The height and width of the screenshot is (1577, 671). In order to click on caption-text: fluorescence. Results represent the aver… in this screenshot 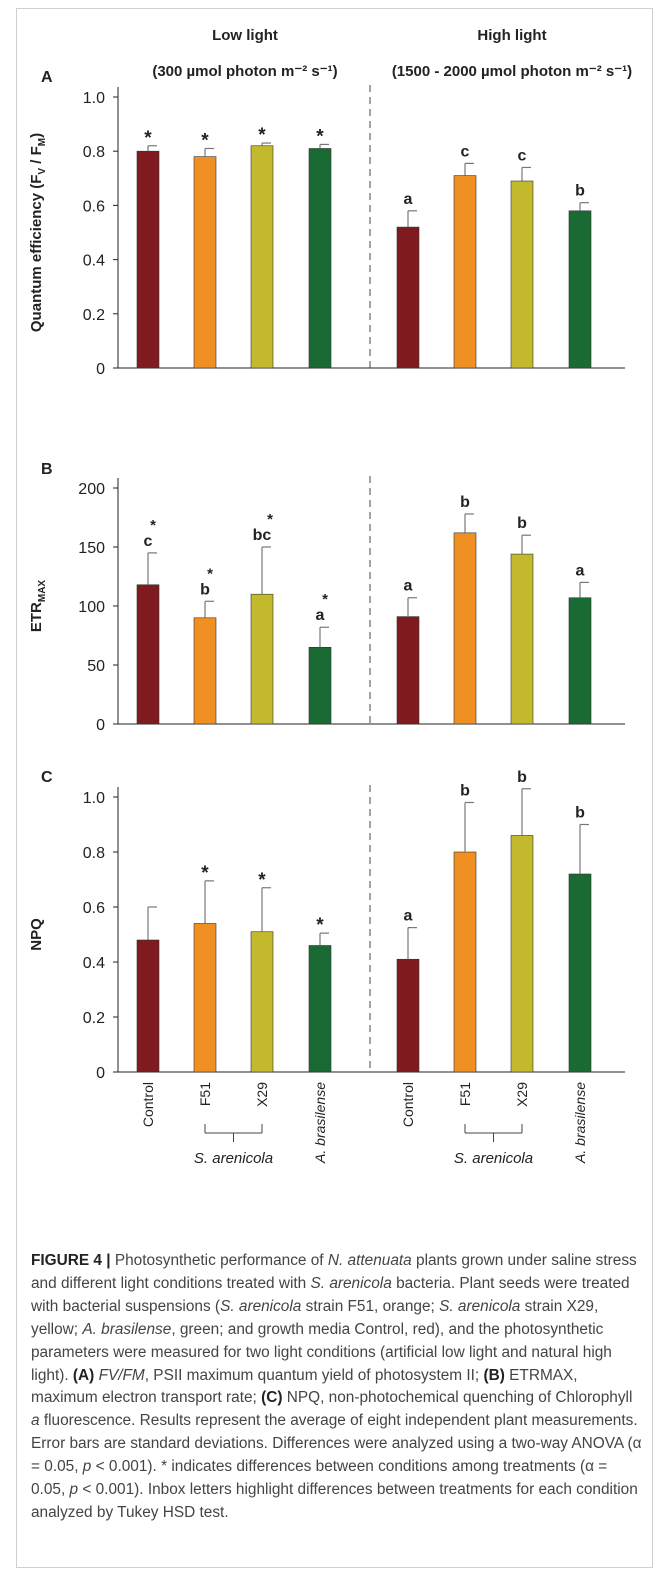, I will do `click(336, 1444)`.